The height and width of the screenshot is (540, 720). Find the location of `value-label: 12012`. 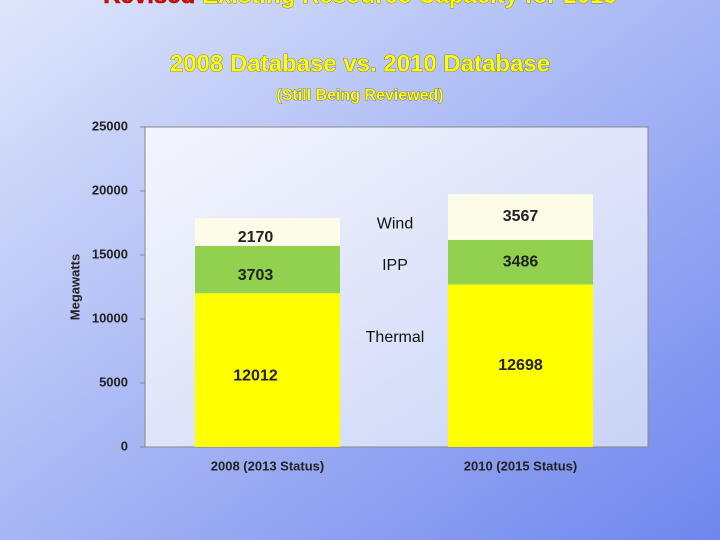

value-label: 12012 is located at coordinates (255, 375).